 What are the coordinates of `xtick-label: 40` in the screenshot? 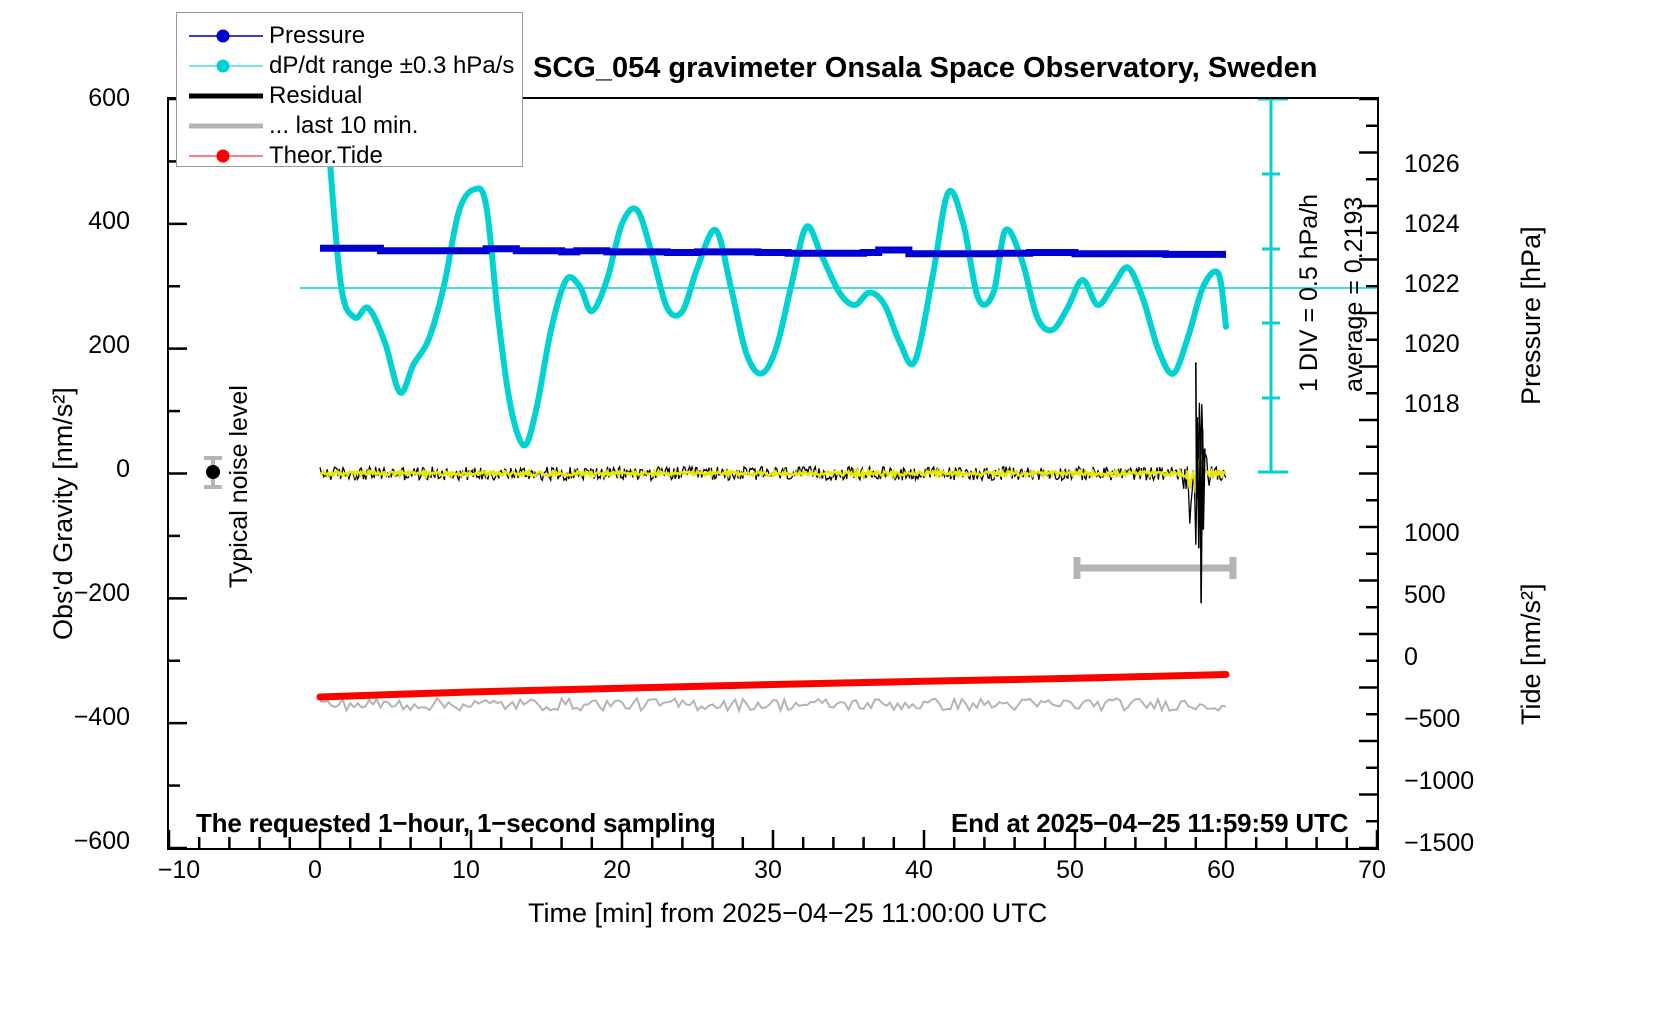 It's located at (919, 870).